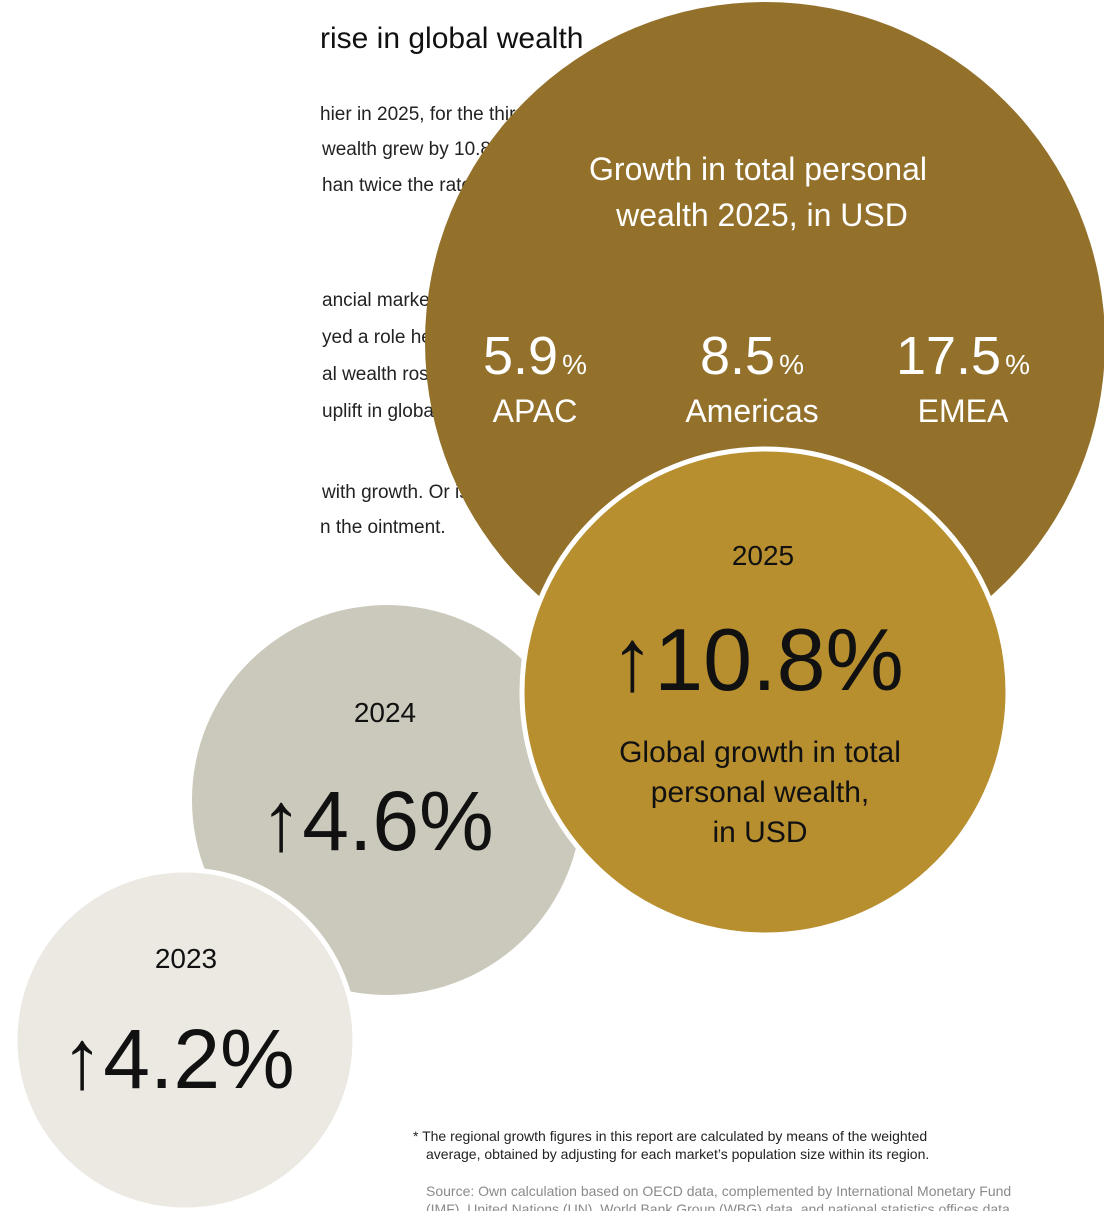 This screenshot has width=1104, height=1211. Describe the element at coordinates (963, 411) in the screenshot. I see `region-name: EMEA` at that location.